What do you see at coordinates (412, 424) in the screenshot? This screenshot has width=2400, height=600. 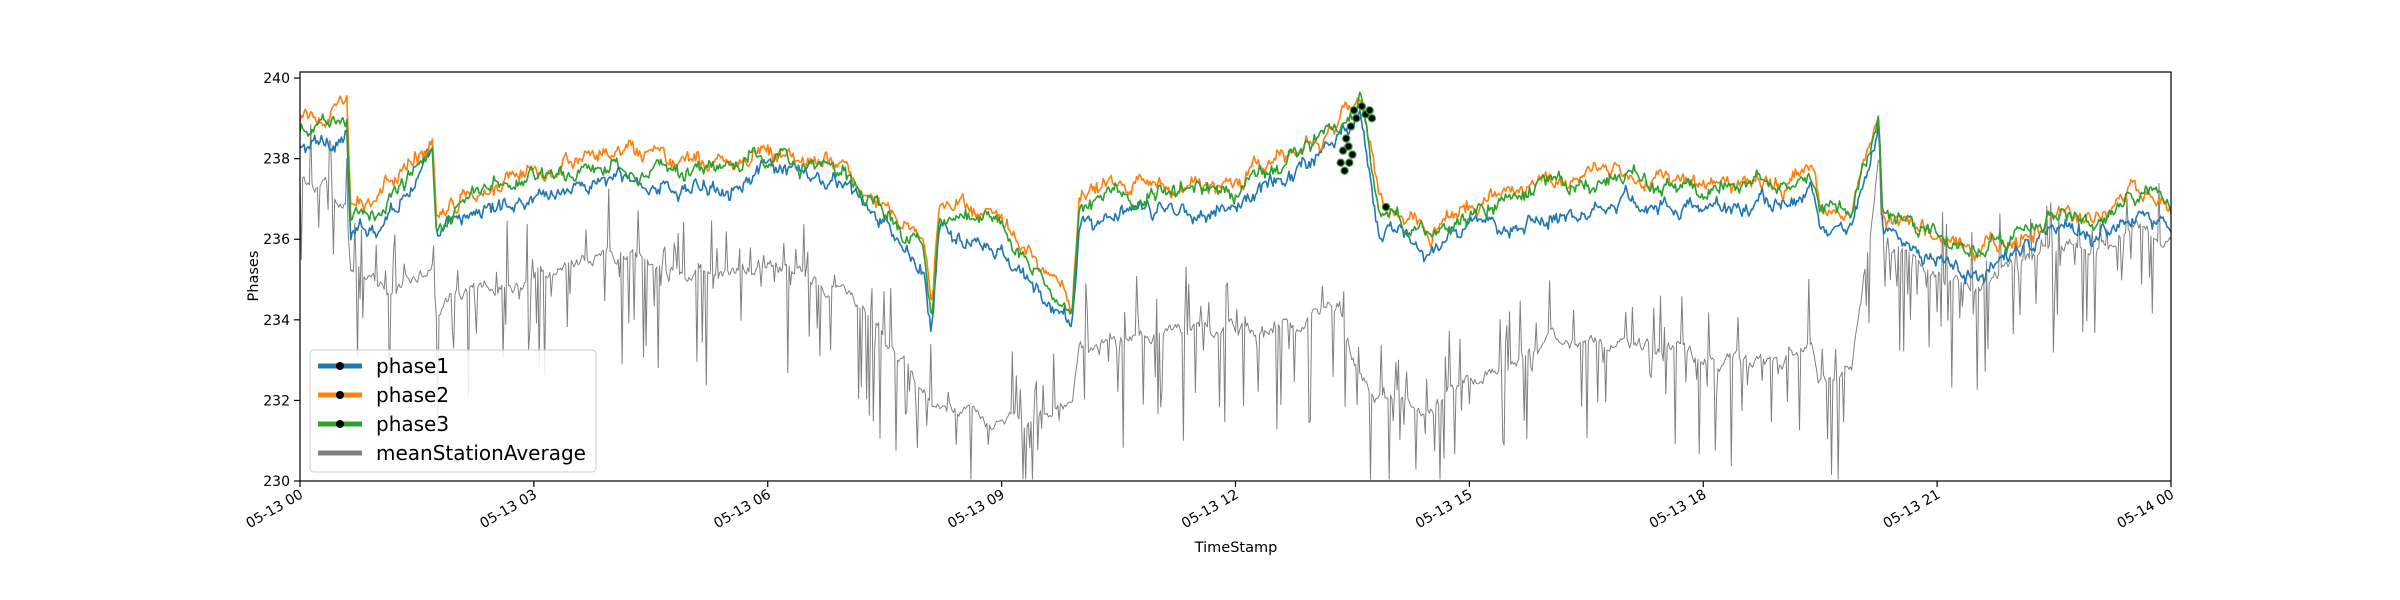 I see `legend-label-phase3: phase3` at bounding box center [412, 424].